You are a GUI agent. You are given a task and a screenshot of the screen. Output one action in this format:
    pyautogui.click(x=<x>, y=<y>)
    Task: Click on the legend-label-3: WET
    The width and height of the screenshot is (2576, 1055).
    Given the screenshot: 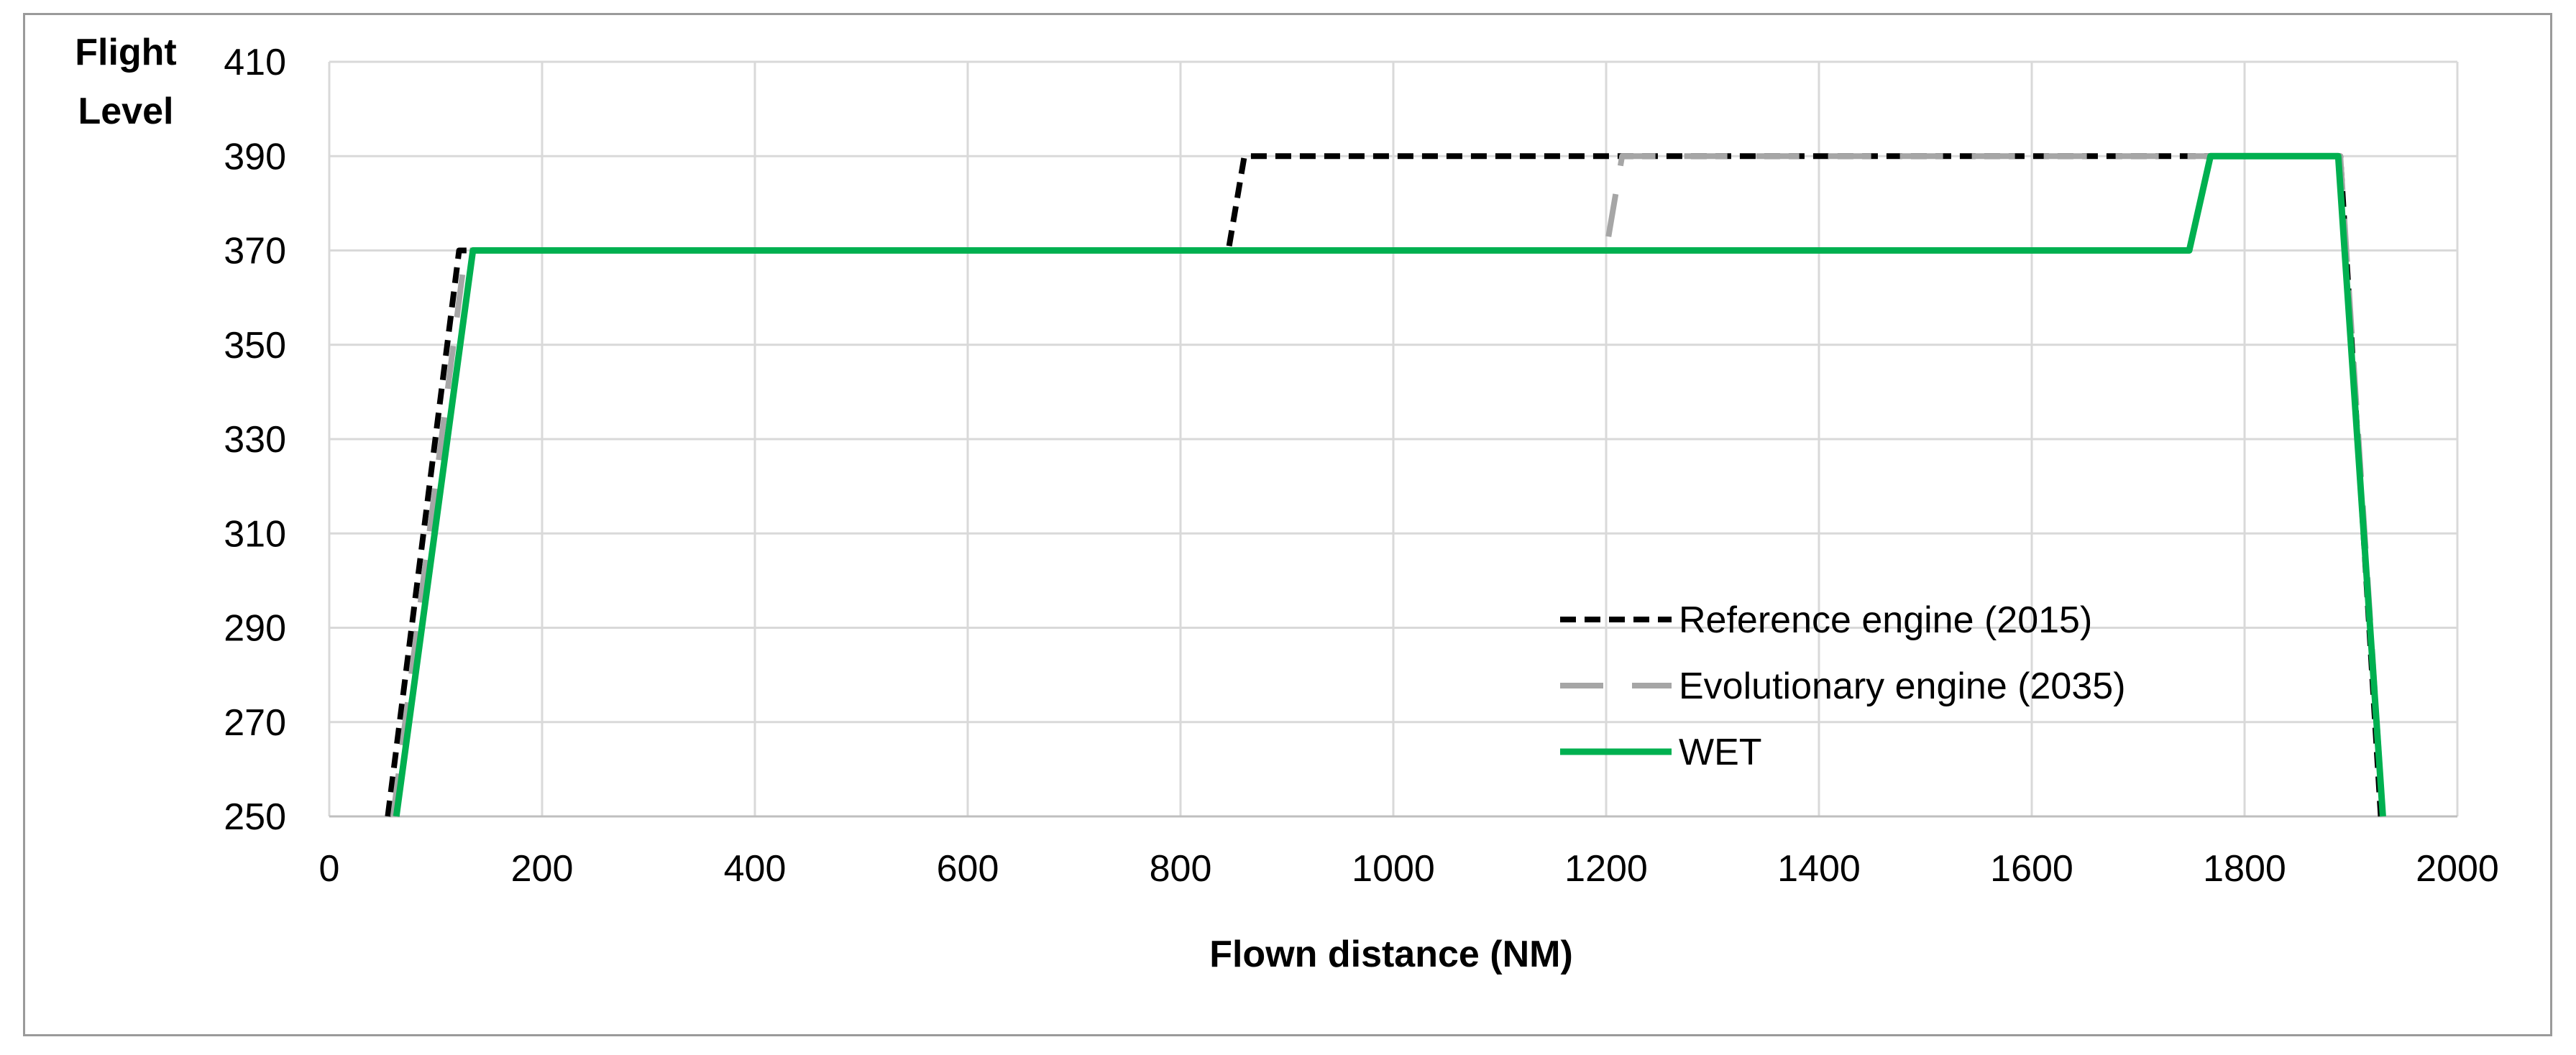 What is the action you would take?
    pyautogui.click(x=1721, y=752)
    